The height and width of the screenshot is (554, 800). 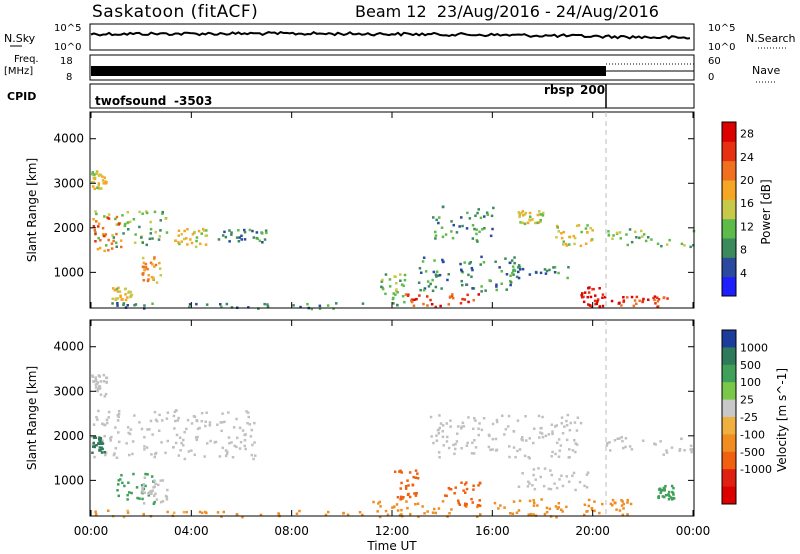 I want to click on velocity-colorbar-label-text: Velocity [m s^-1], so click(x=782, y=420).